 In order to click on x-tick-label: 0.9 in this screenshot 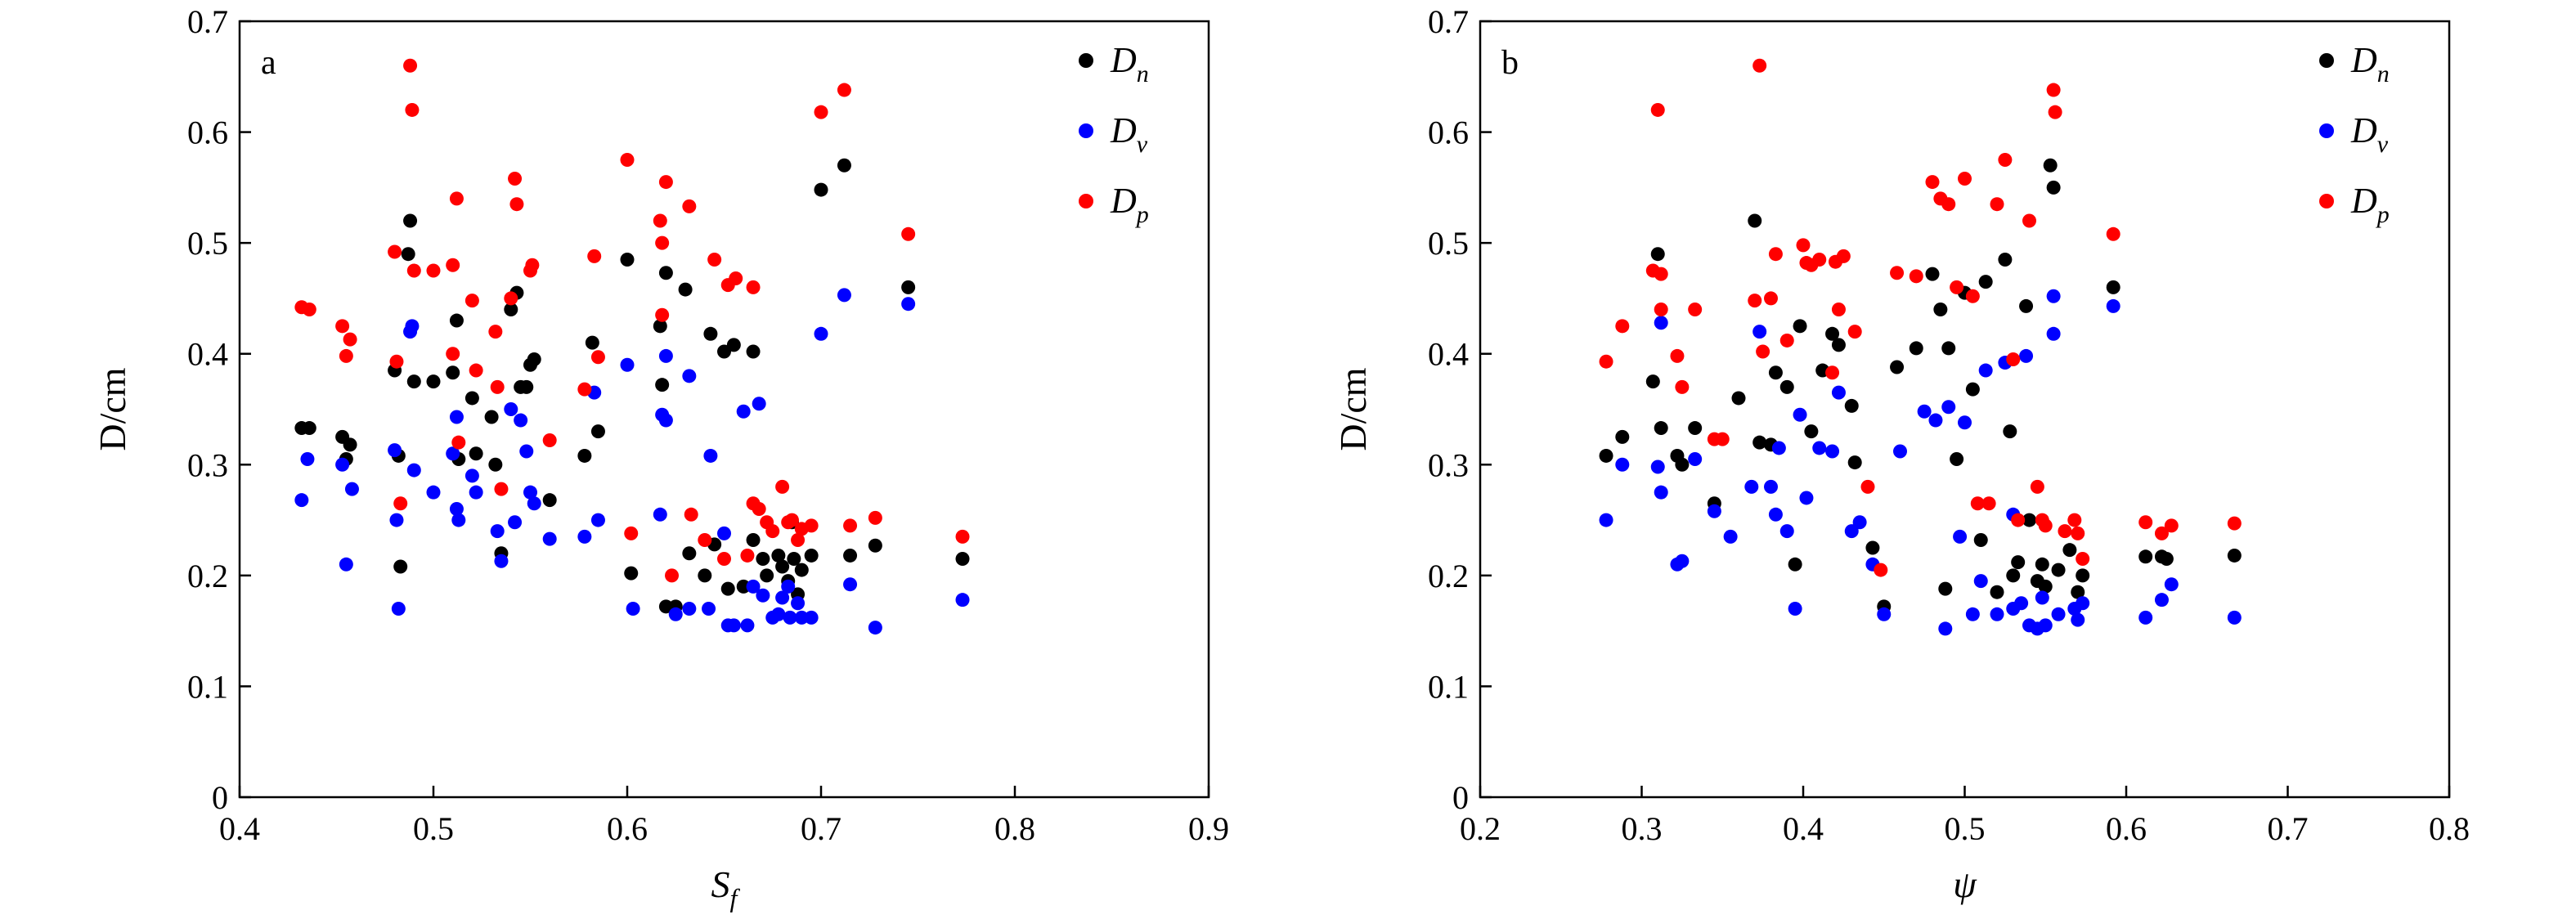, I will do `click(1208, 828)`.